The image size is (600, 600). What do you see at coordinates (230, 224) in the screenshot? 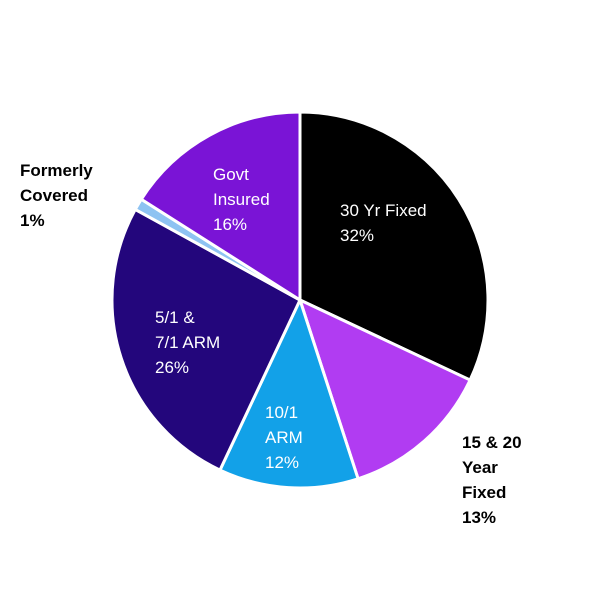
I see `value-label: 16%` at bounding box center [230, 224].